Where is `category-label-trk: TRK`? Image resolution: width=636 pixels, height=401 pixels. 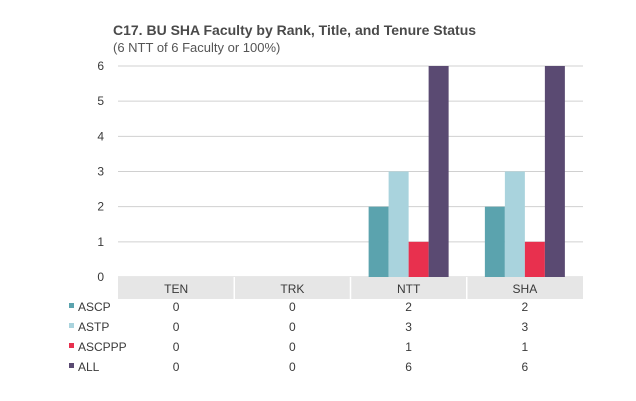 category-label-trk: TRK is located at coordinates (292, 289).